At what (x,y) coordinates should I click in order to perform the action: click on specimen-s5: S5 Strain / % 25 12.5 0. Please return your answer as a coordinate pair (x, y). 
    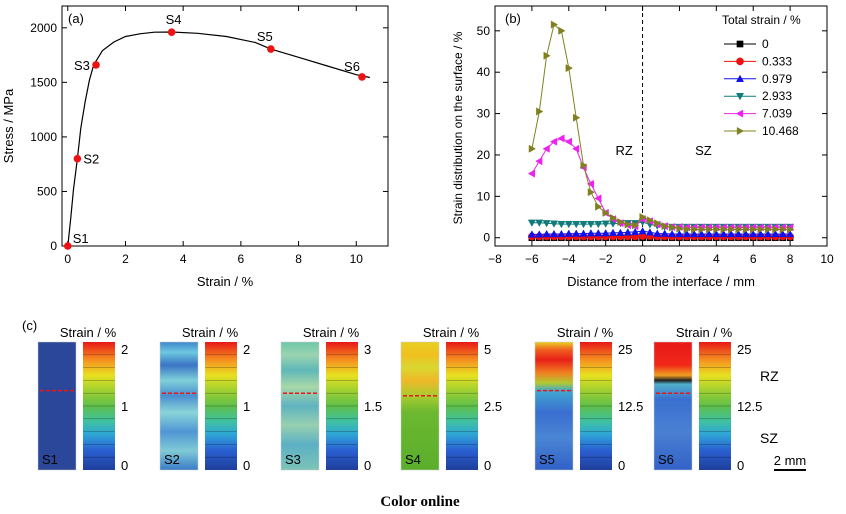
    Looking at the image, I should click on (588, 399).